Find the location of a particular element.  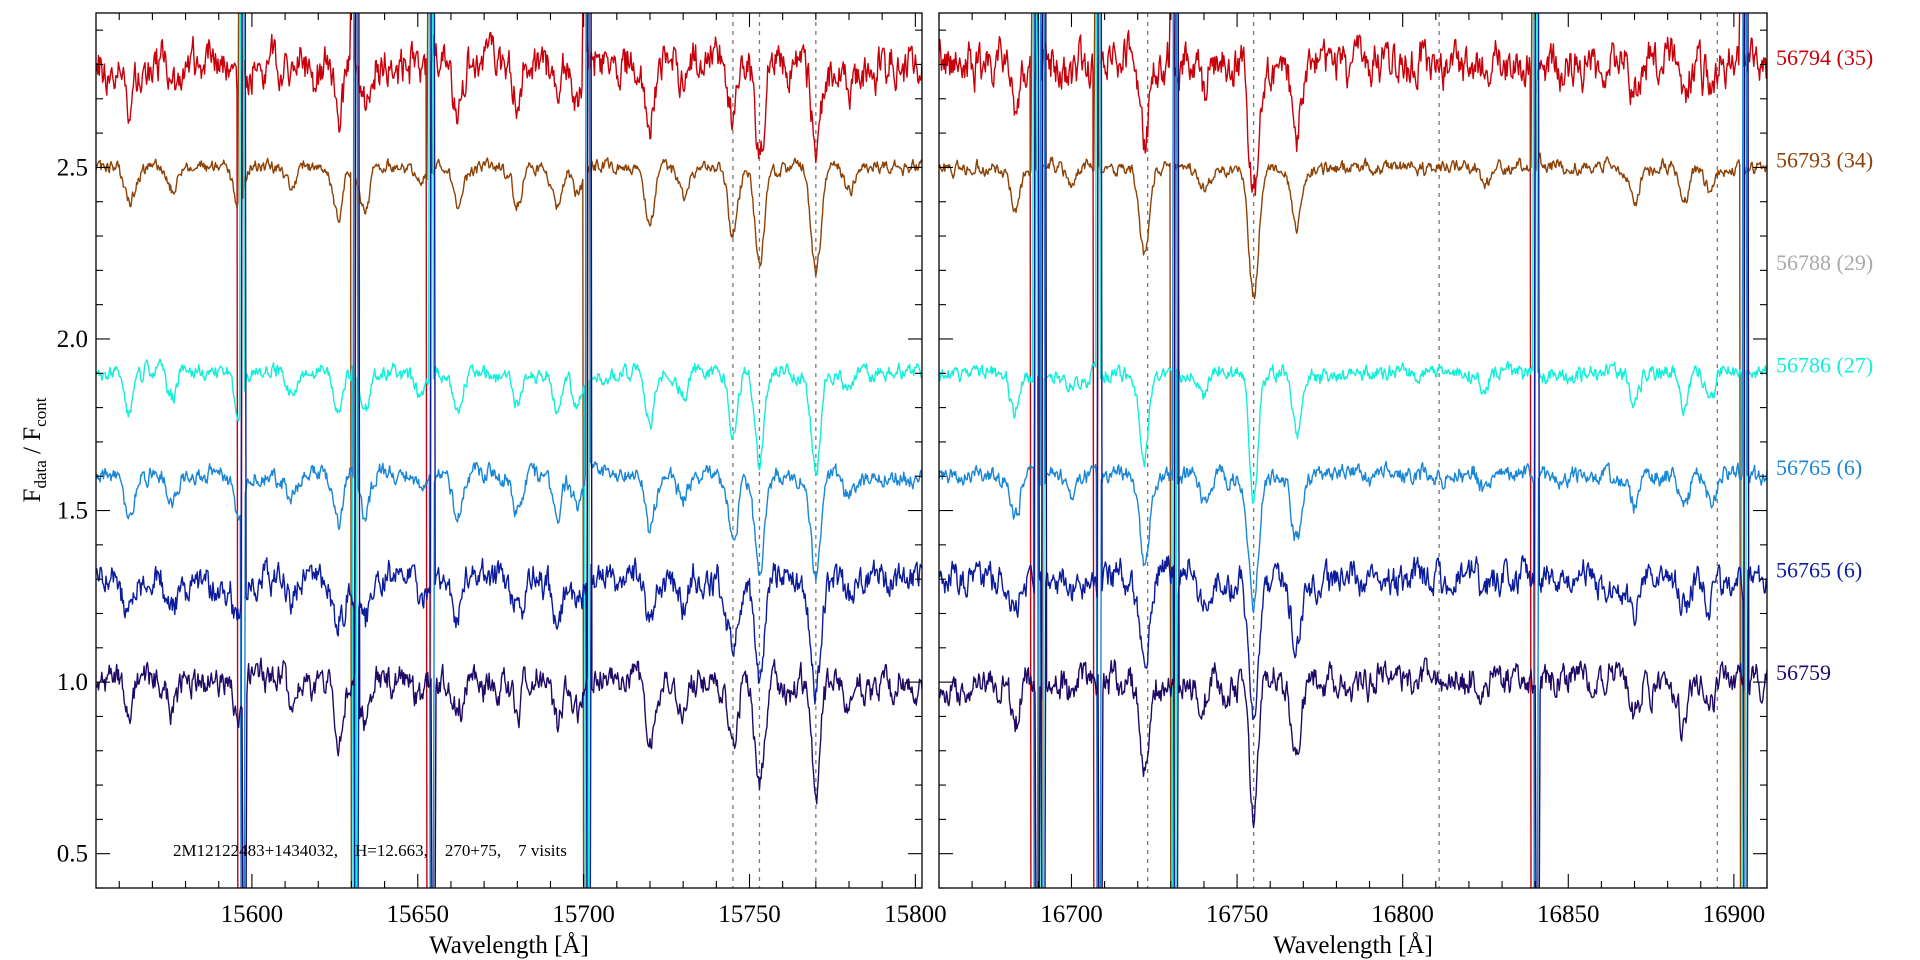

x-tick-label: 16850 is located at coordinates (1568, 914).